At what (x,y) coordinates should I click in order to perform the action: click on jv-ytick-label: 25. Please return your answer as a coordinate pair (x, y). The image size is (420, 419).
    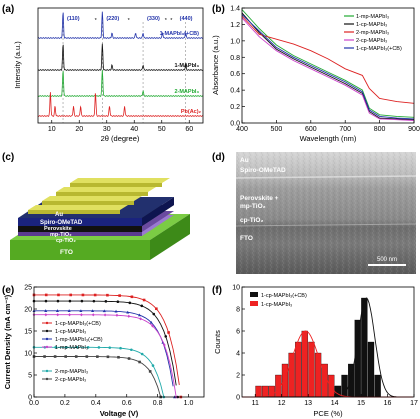
    Looking at the image, I should click on (28, 288).